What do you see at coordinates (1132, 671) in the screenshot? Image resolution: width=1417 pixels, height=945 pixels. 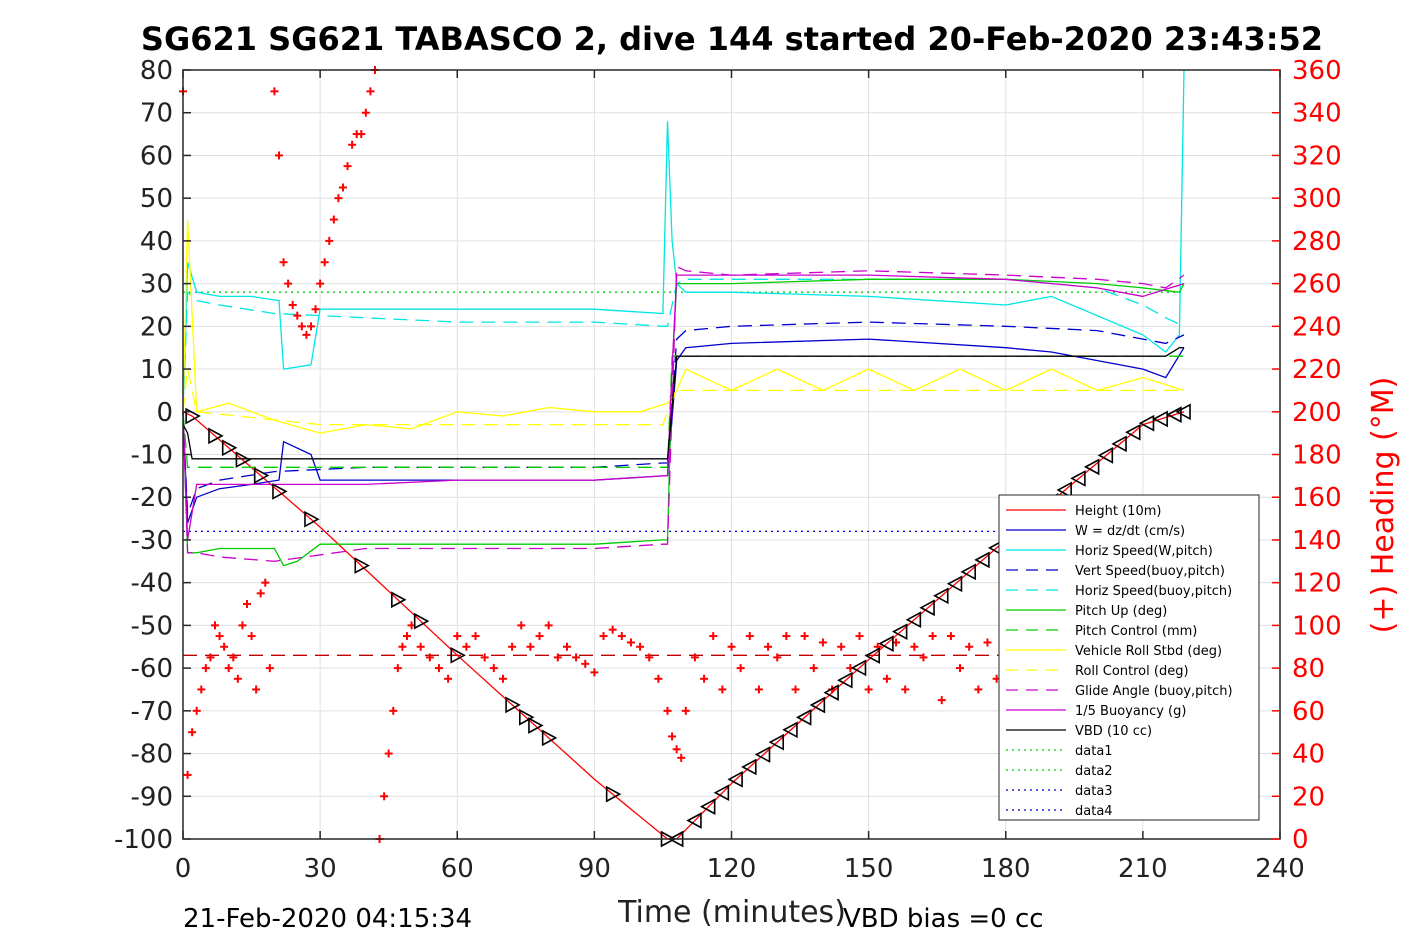 I see `legend-label: Roll Control (deg)` at bounding box center [1132, 671].